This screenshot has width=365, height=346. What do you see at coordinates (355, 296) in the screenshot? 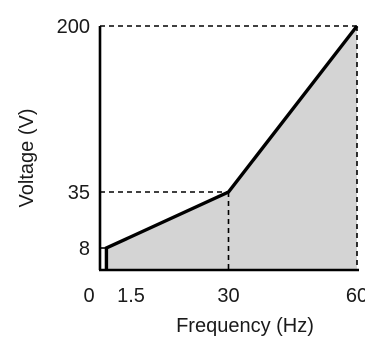
I see `x-tick-label-3: 60` at bounding box center [355, 296].